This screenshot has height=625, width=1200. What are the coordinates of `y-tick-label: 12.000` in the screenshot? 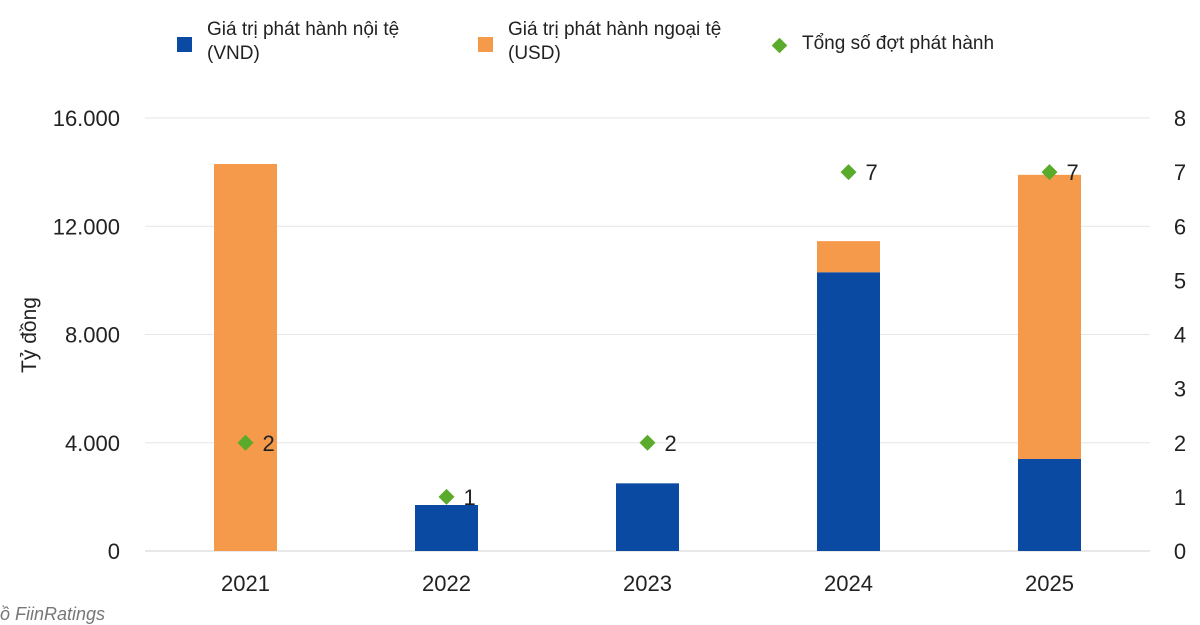 It's located at (86, 226).